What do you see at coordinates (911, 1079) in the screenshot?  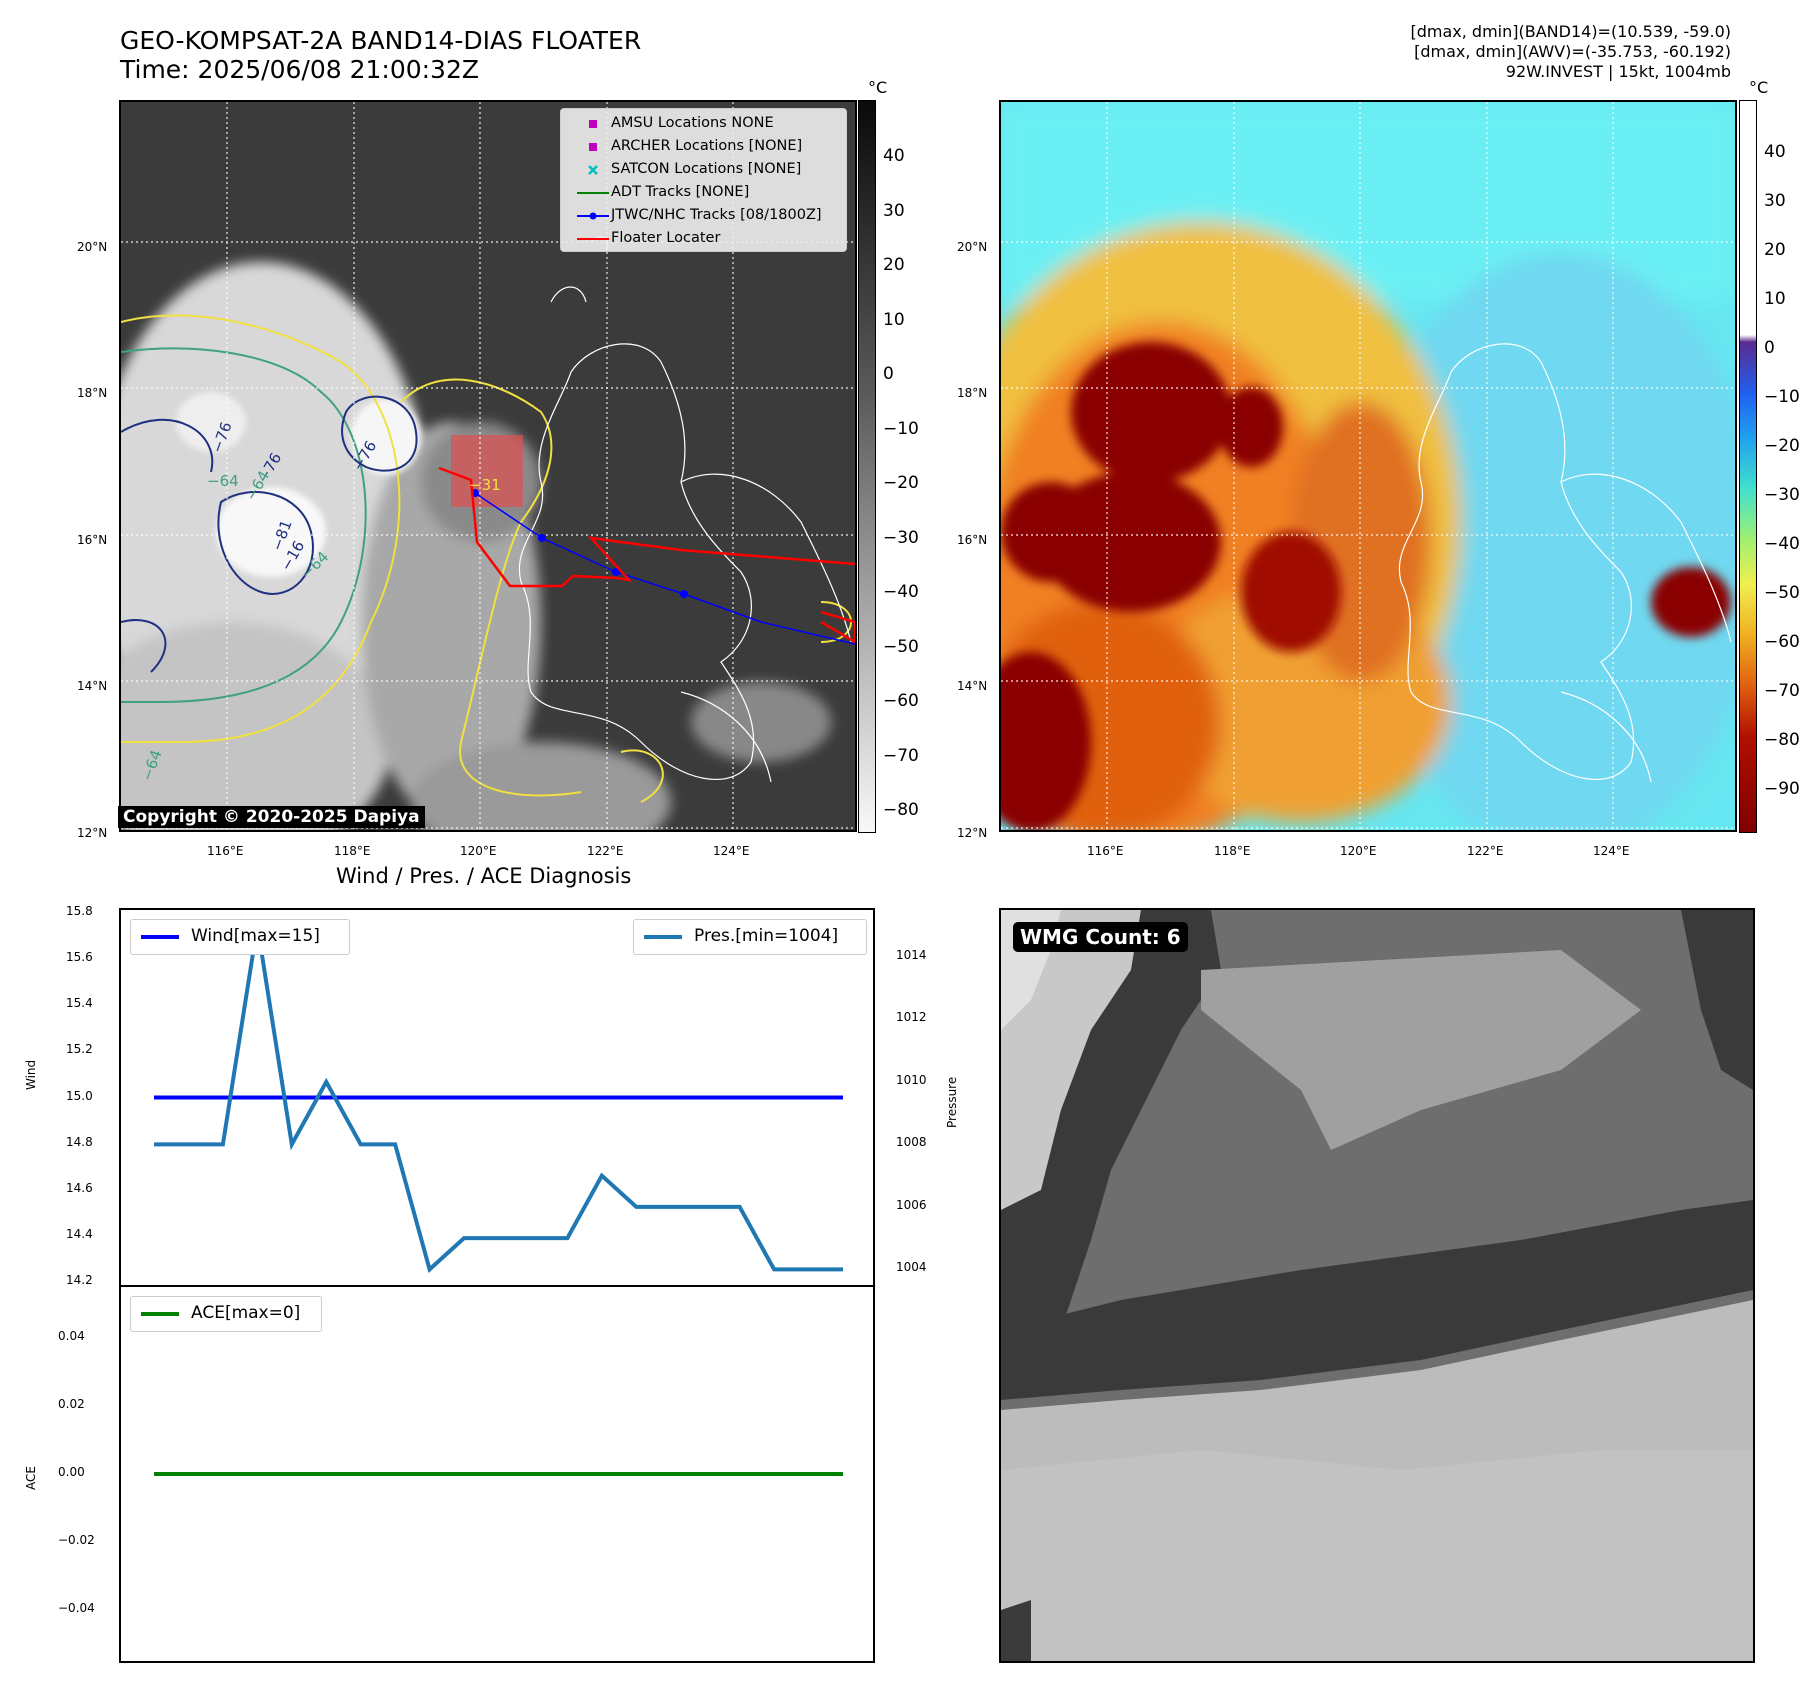 I see `pressure-tick-label: 1010` at bounding box center [911, 1079].